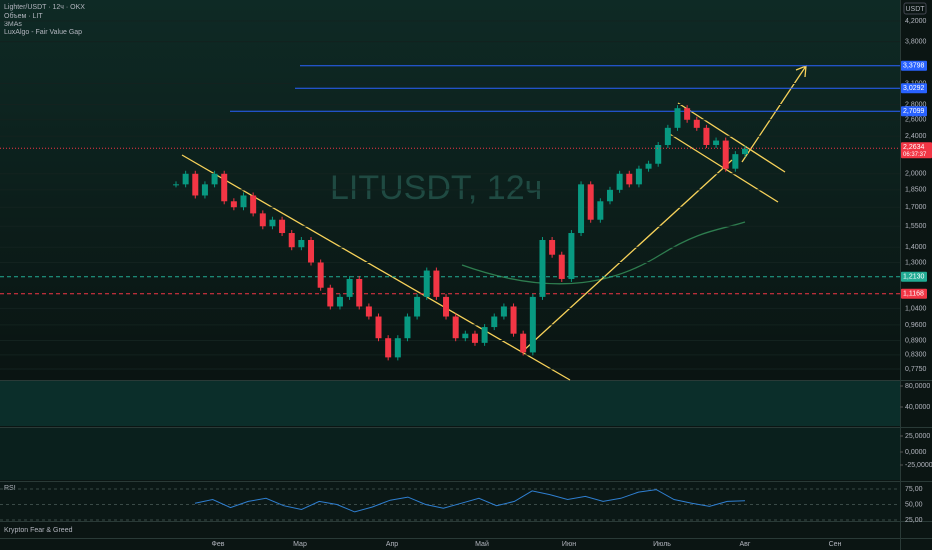 The height and width of the screenshot is (550, 932). I want to click on level-label: 2,7099, so click(914, 111).